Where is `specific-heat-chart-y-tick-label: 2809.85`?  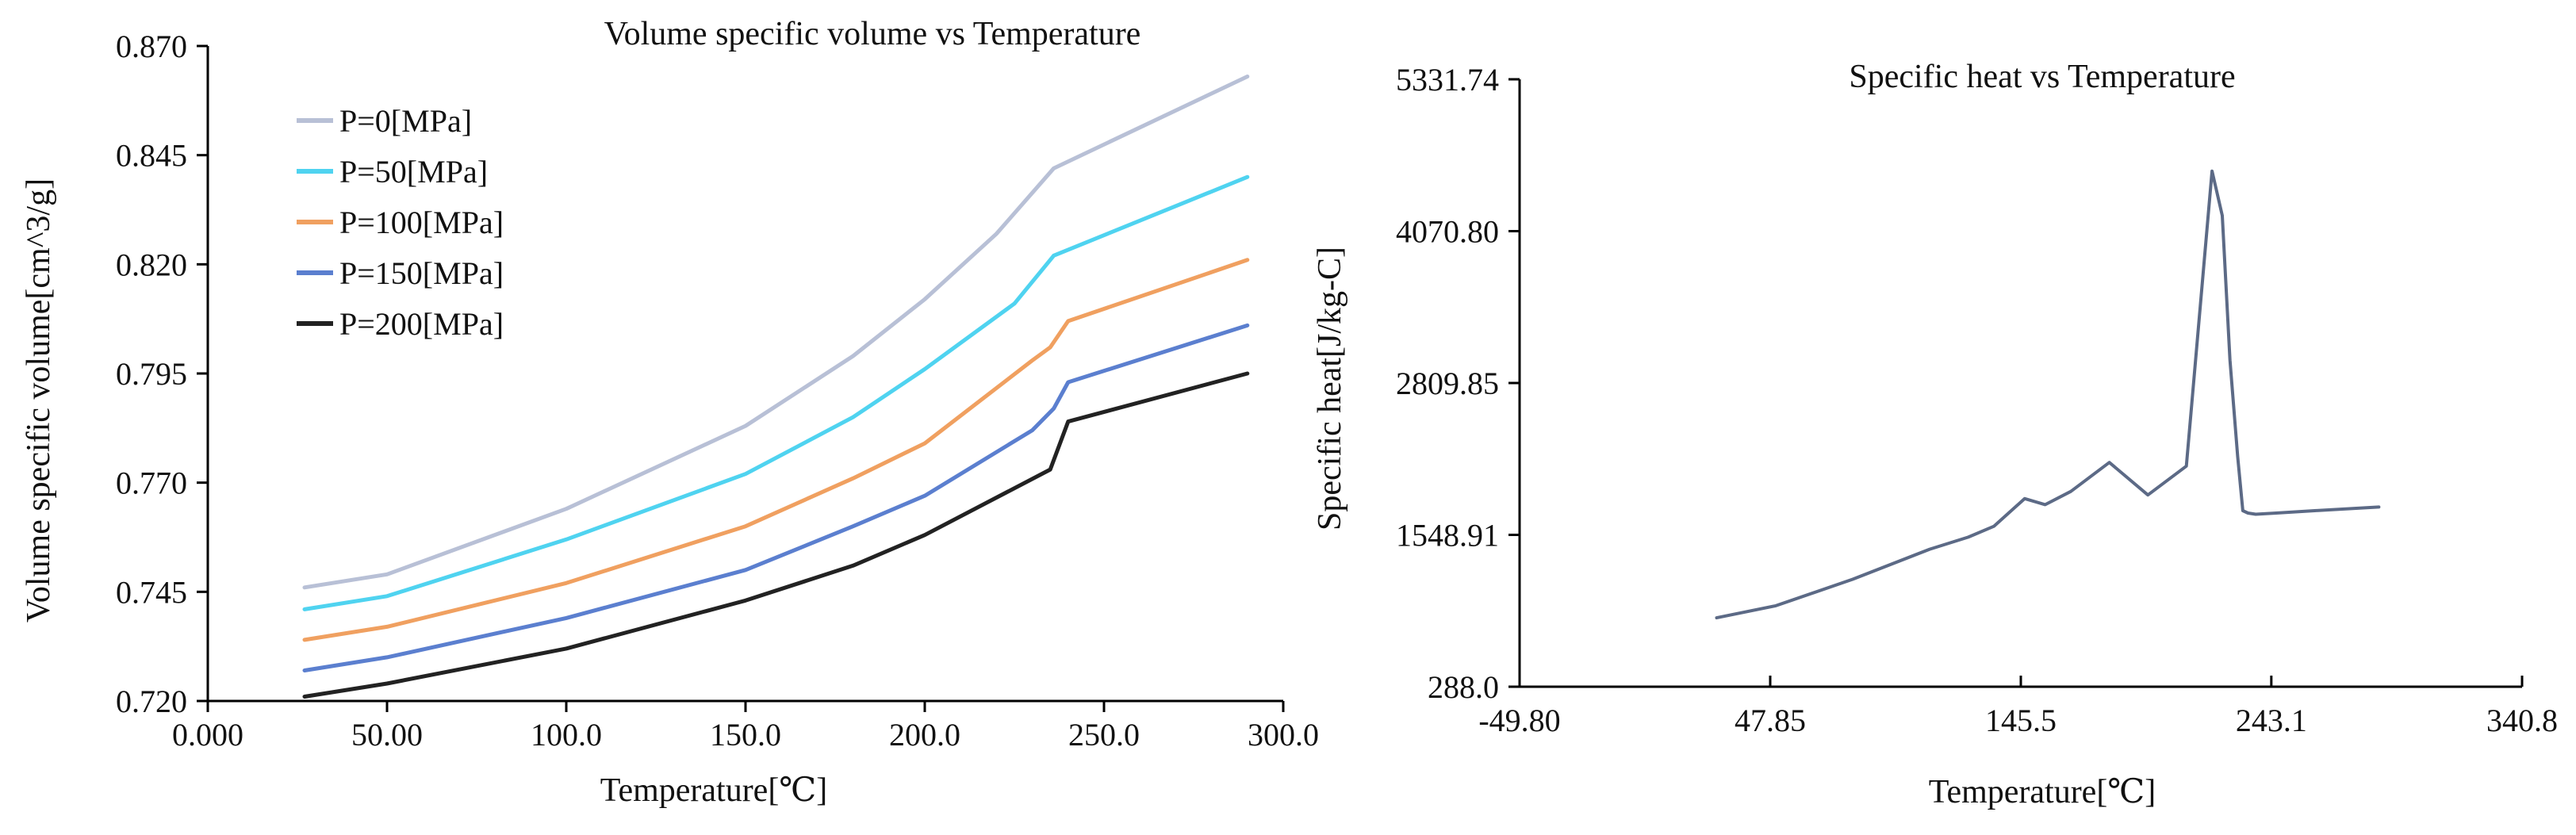
specific-heat-chart-y-tick-label: 2809.85 is located at coordinates (1448, 383).